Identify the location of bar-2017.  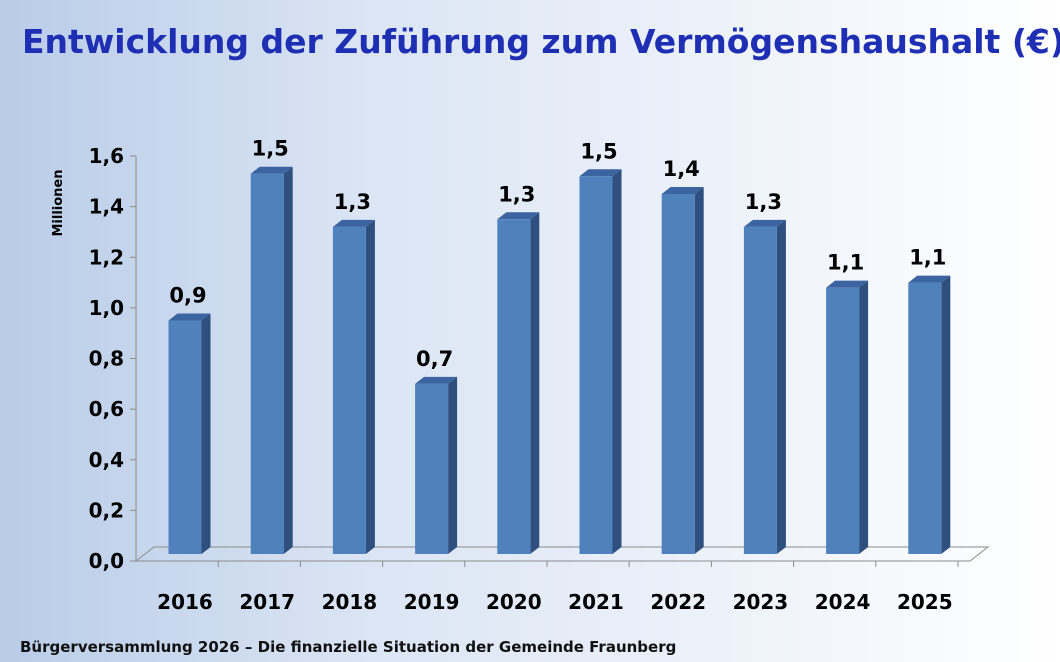
(271, 360).